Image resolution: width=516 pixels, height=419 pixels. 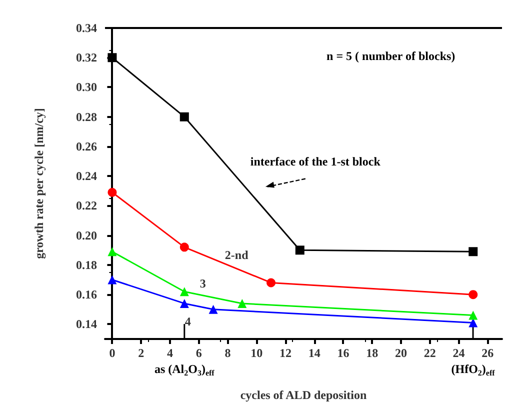 What do you see at coordinates (314, 353) in the screenshot?
I see `x-tick-label: 14` at bounding box center [314, 353].